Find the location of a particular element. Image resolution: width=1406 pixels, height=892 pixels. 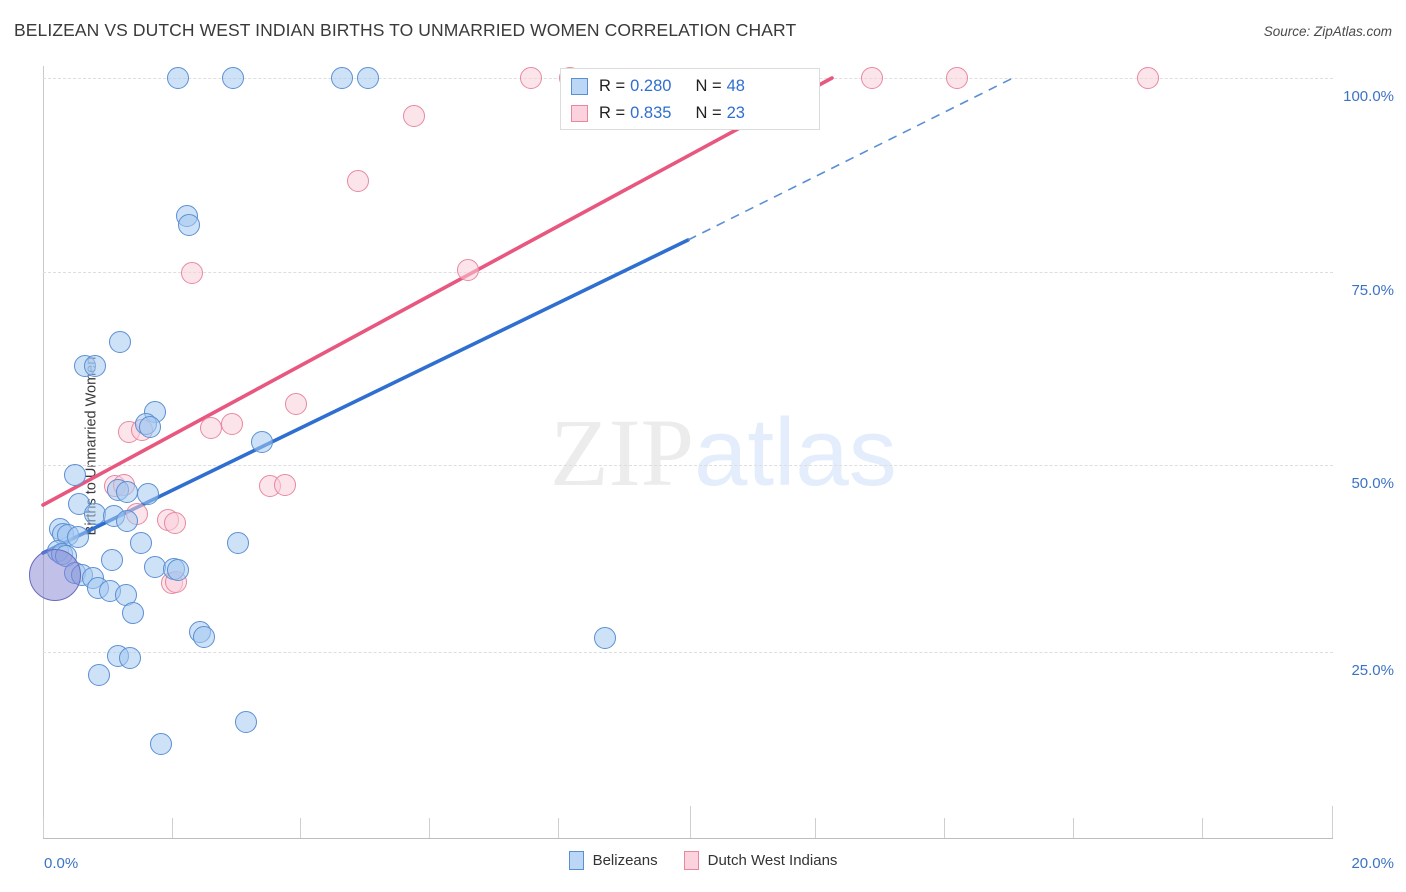

y-tick-label: 50.0% is located at coordinates (1372, 483).